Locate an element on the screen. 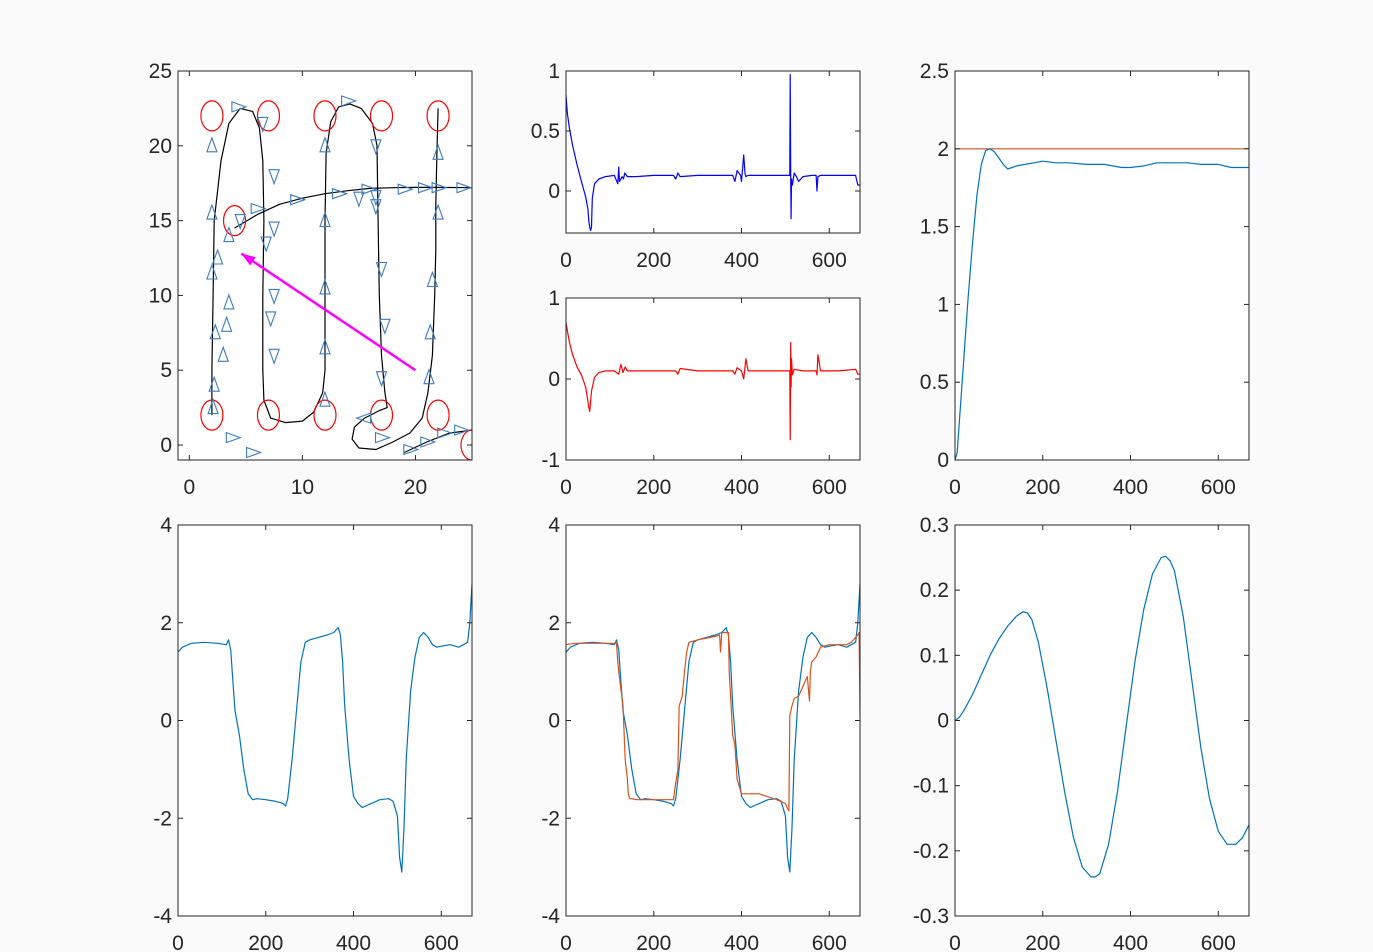 Image resolution: width=1373 pixels, height=952 pixels. y-tick-label: -4 is located at coordinates (162, 916).